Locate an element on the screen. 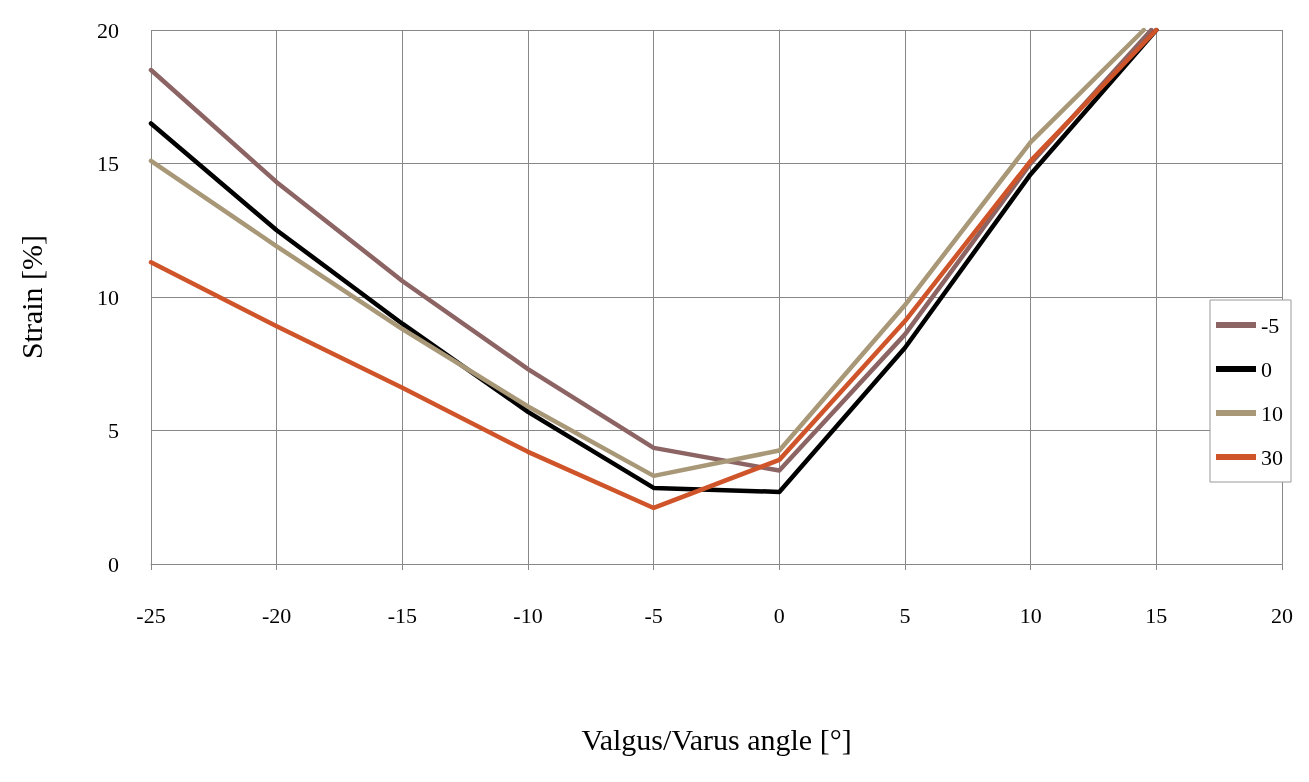 The image size is (1309, 782). y-tick-label: 20 is located at coordinates (108, 30).